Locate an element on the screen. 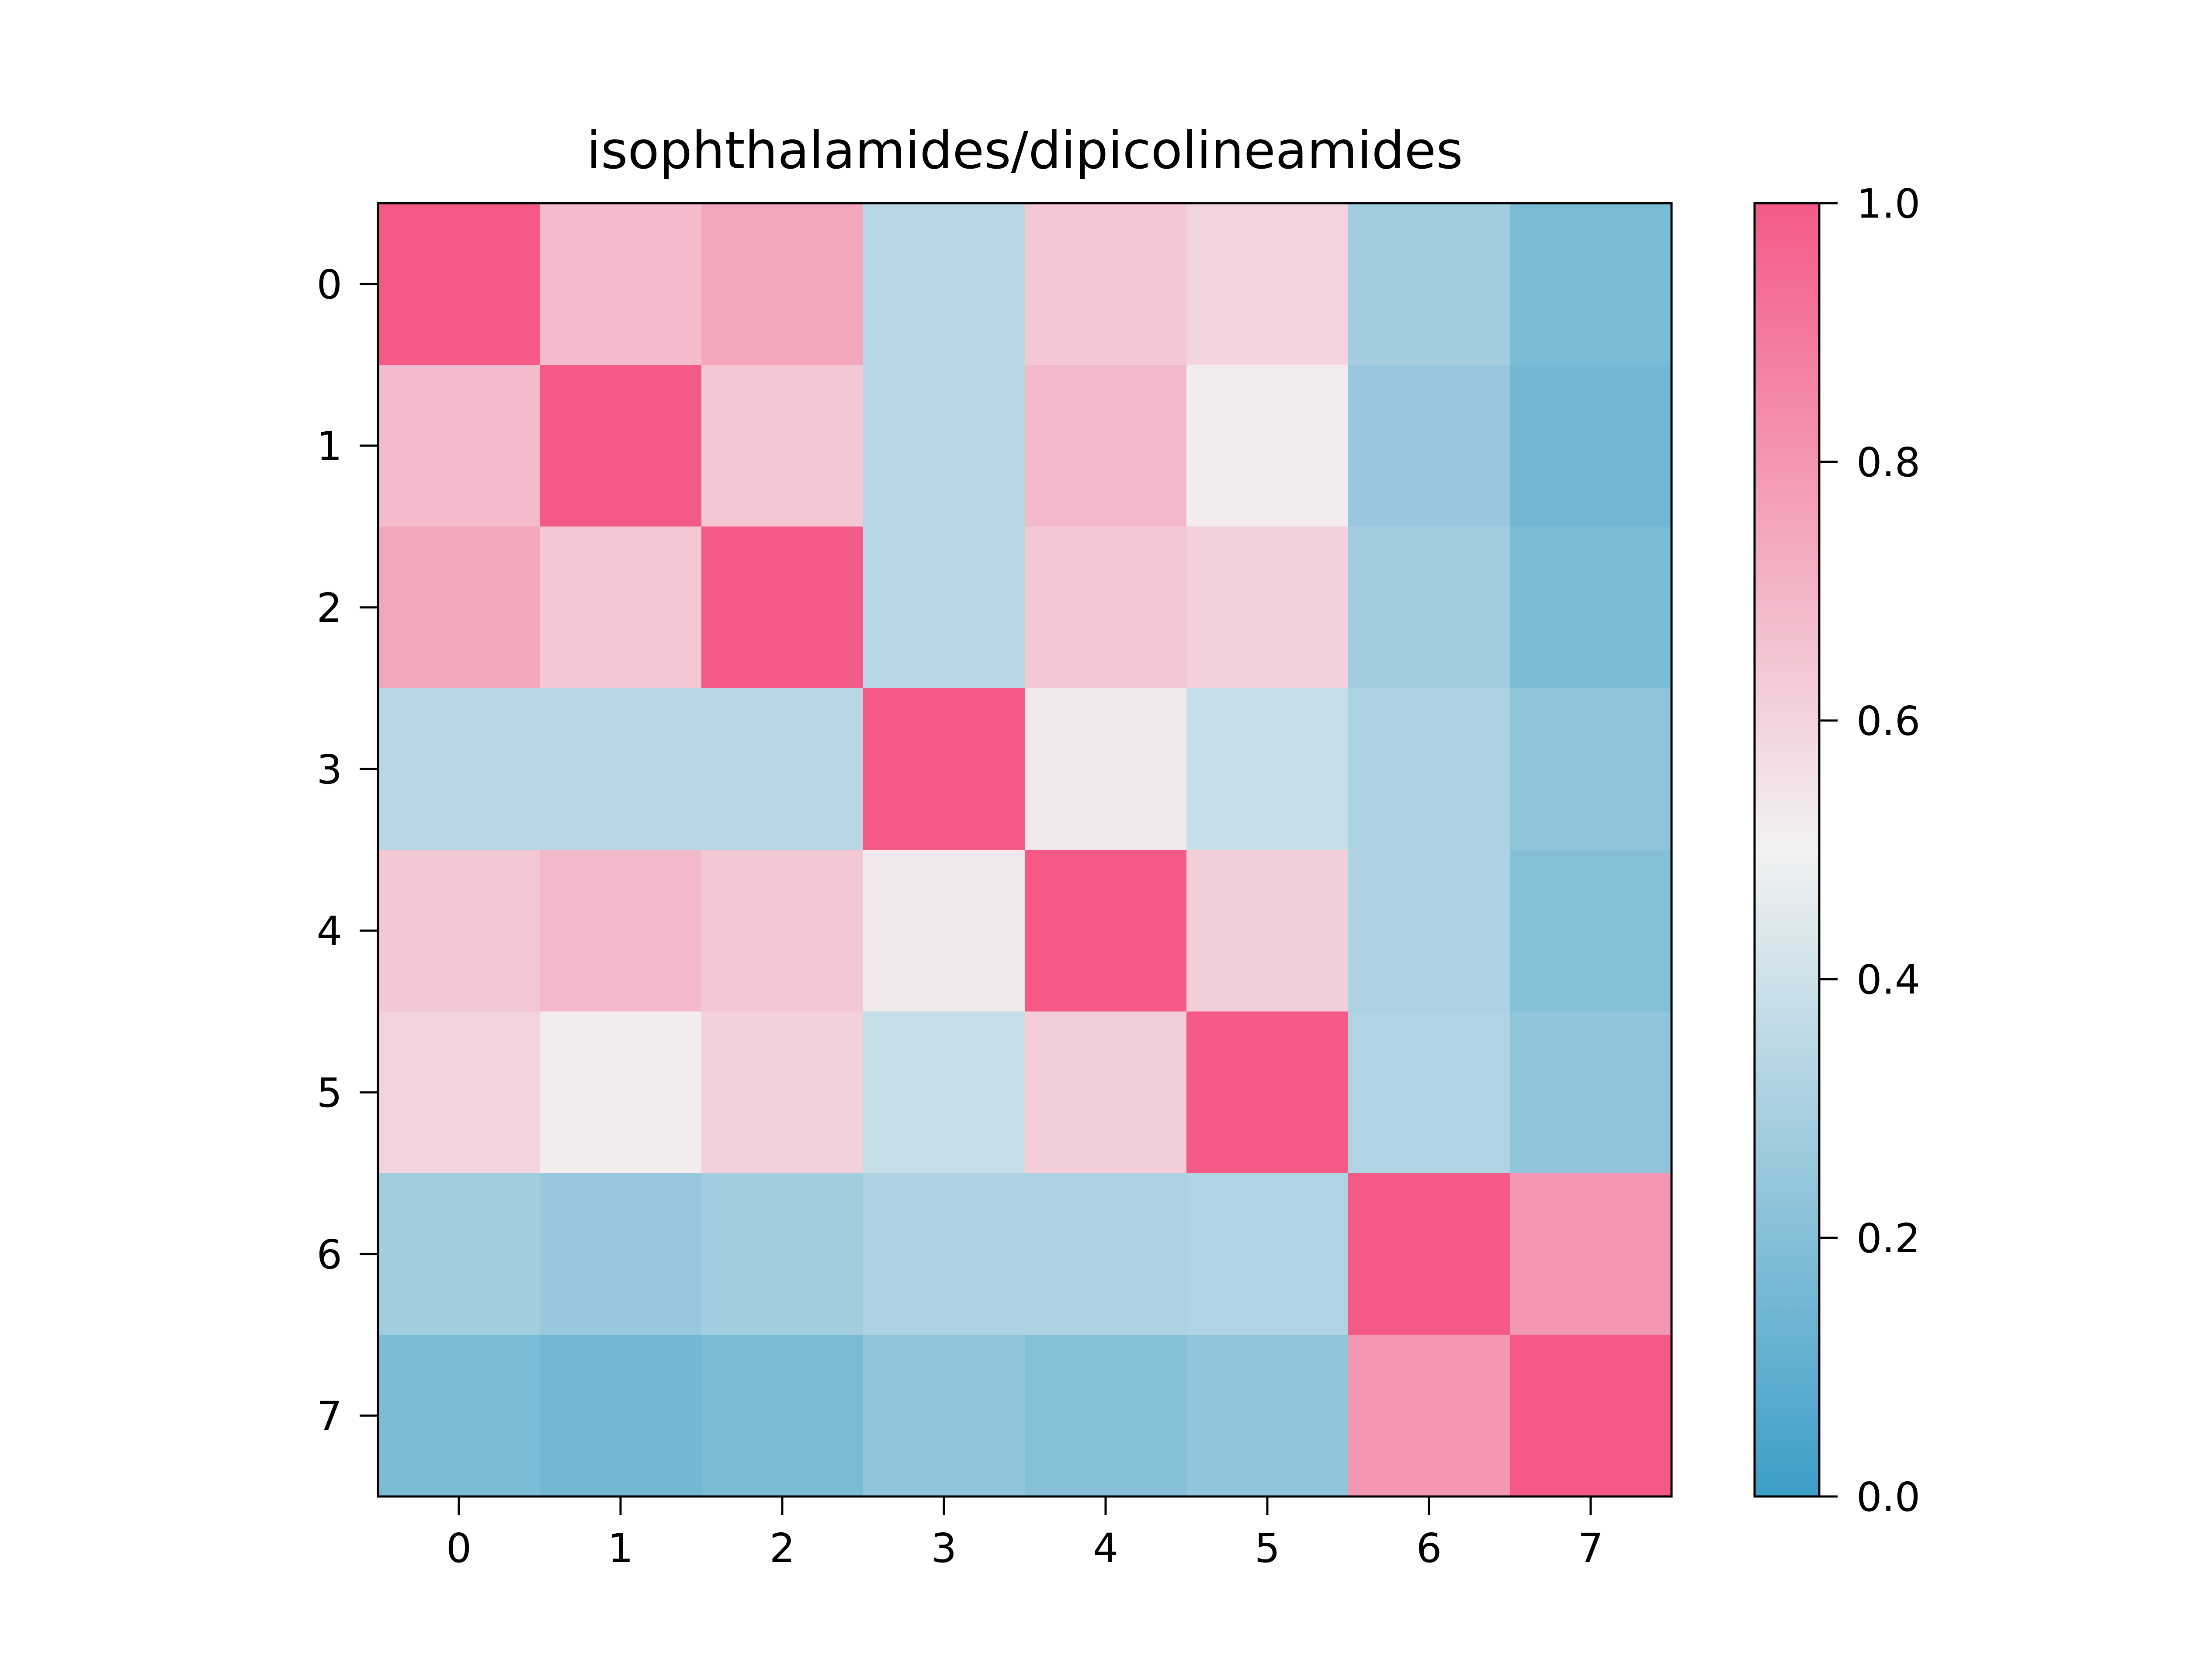 The width and height of the screenshot is (2185, 1680). heatmap-cell-r4-c4 is located at coordinates (1106, 931).